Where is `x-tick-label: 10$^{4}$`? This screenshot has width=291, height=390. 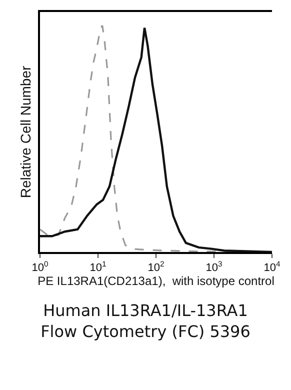 x-tick-label: 10$^{4}$ is located at coordinates (272, 266).